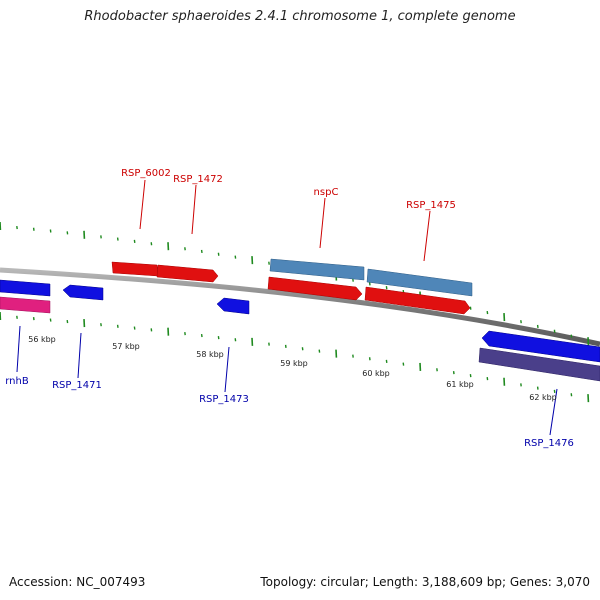 The height and width of the screenshot is (600, 600). Describe the element at coordinates (376, 373) in the screenshot. I see `scale-label-60: 60 kbp` at that location.